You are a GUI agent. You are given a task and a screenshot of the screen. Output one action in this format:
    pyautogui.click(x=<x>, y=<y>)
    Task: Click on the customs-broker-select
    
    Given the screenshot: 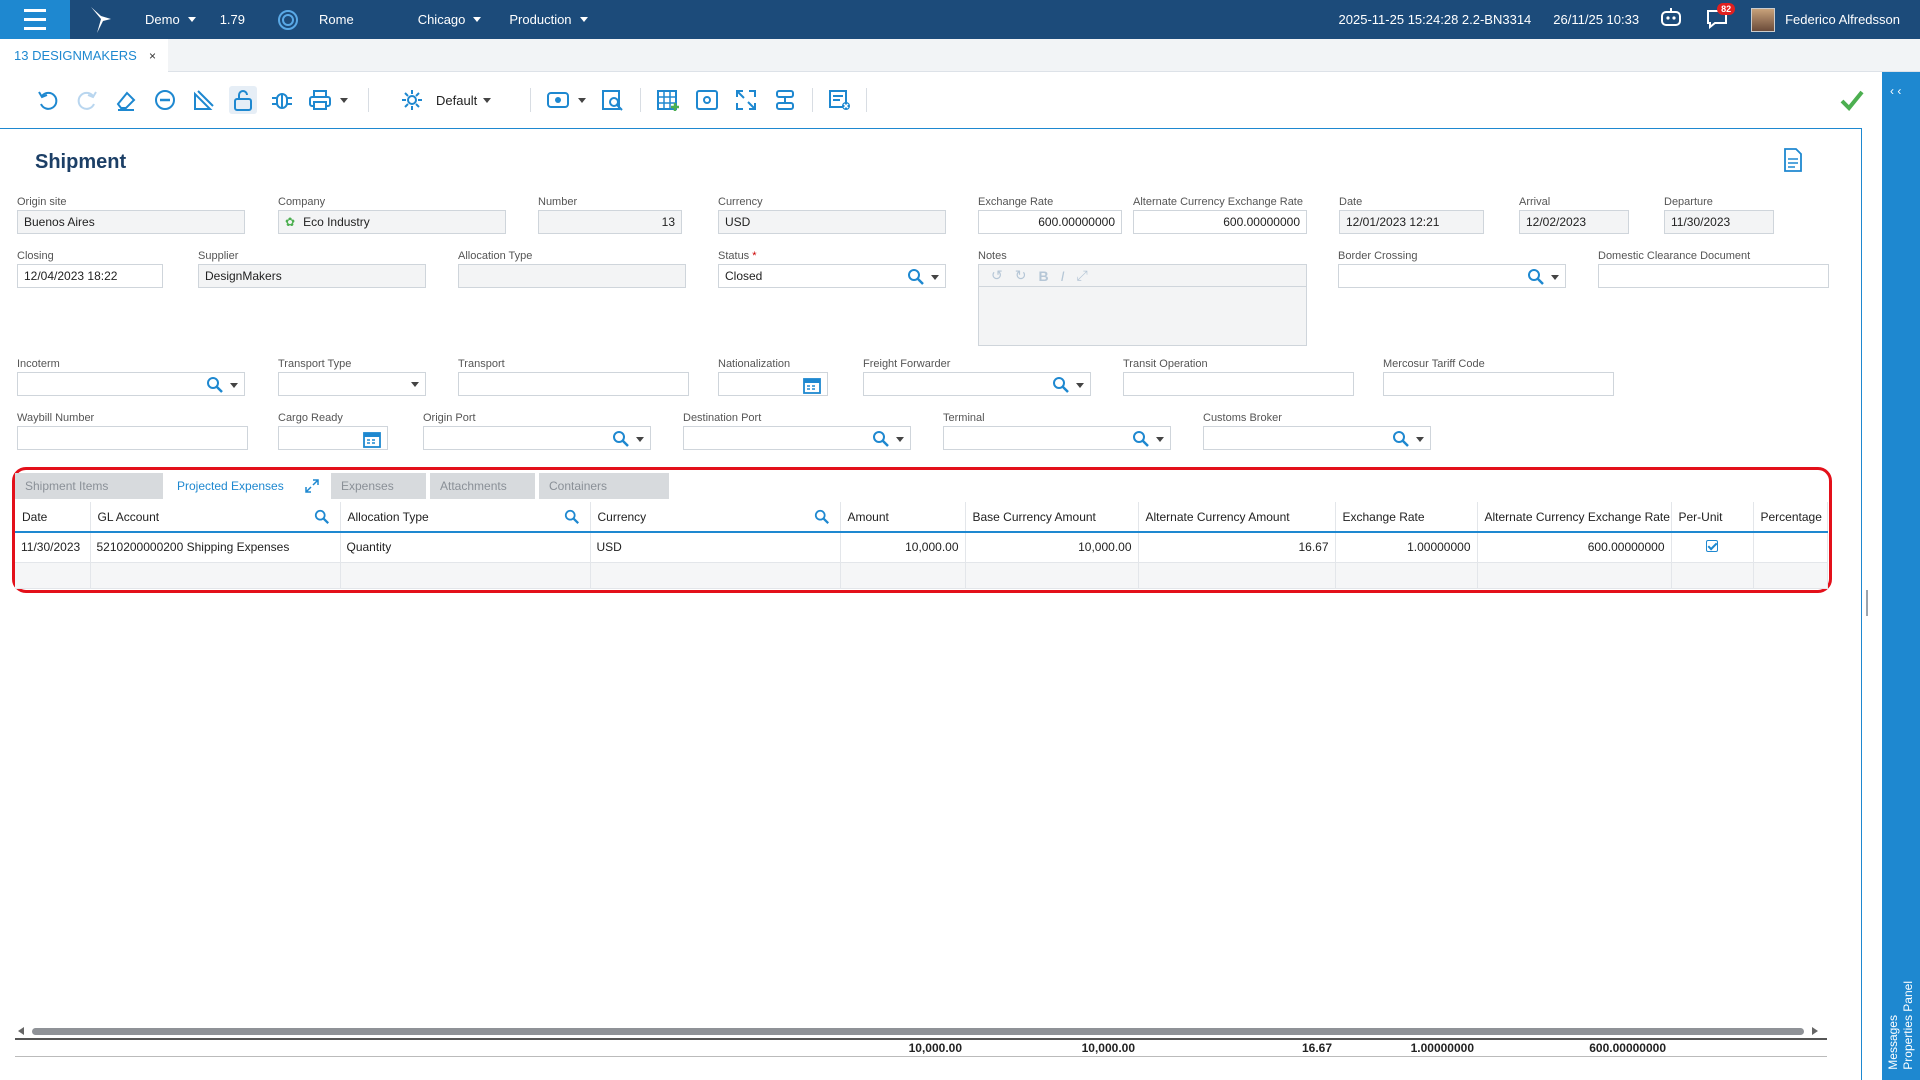 What is the action you would take?
    pyautogui.click(x=1317, y=438)
    